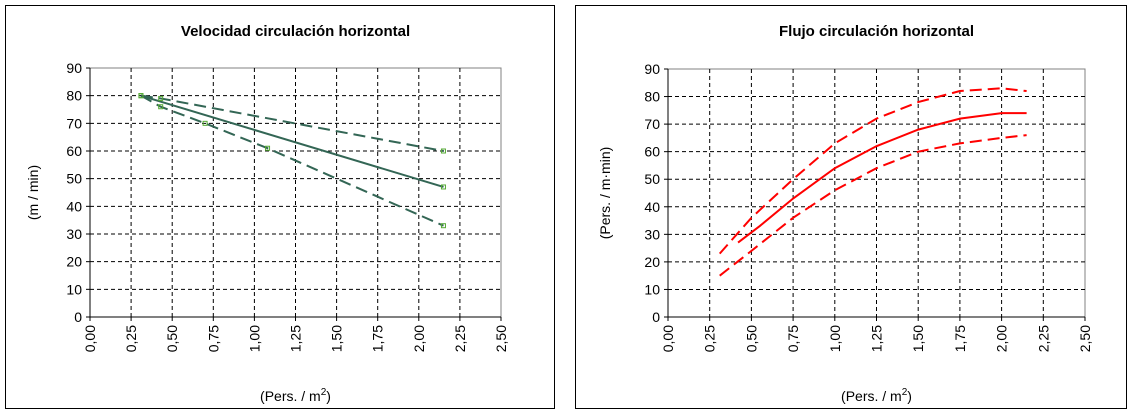 This screenshot has height=416, width=1133. I want to click on y-axis-label: (Pers. / m·min), so click(605, 193).